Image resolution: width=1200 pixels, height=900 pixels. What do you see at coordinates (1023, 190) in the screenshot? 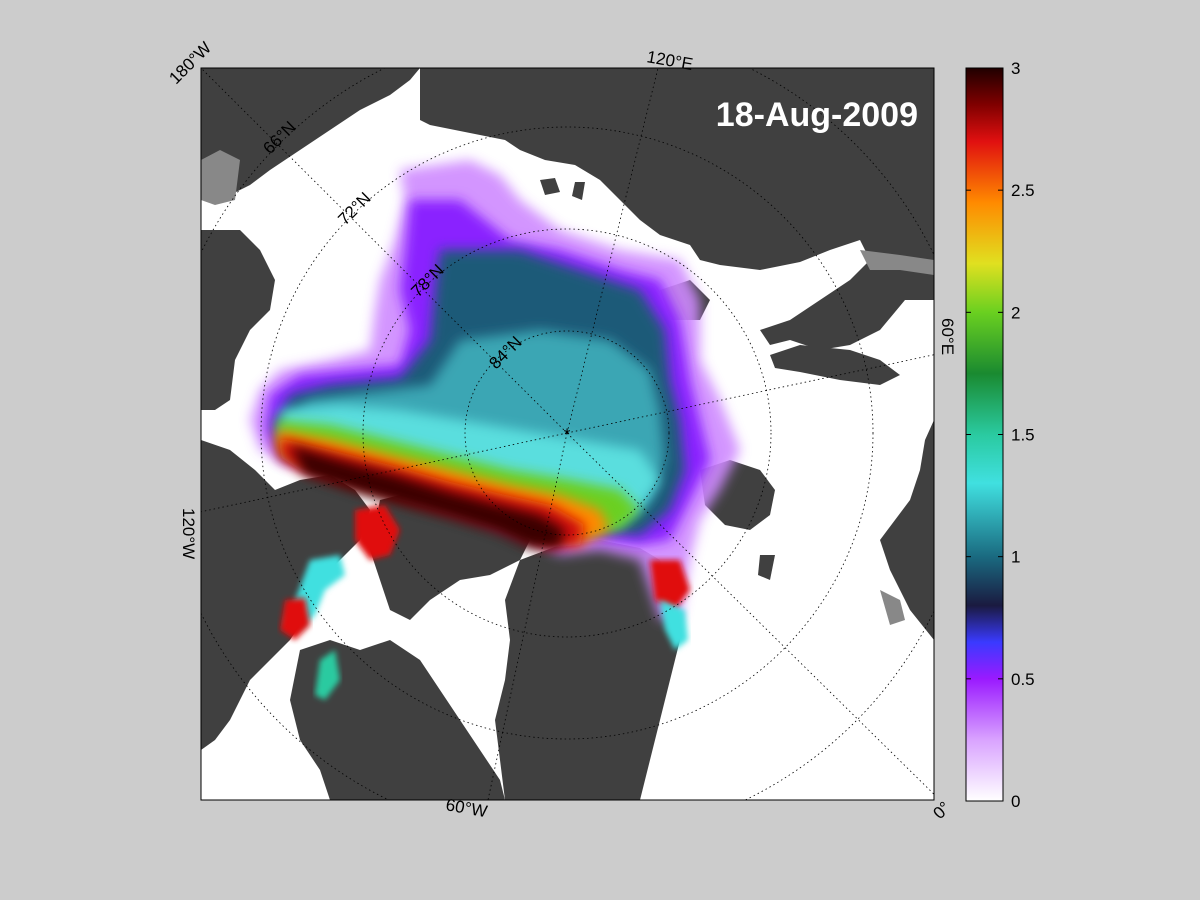
I see `colorbar-tick-label: 2.5` at bounding box center [1023, 190].